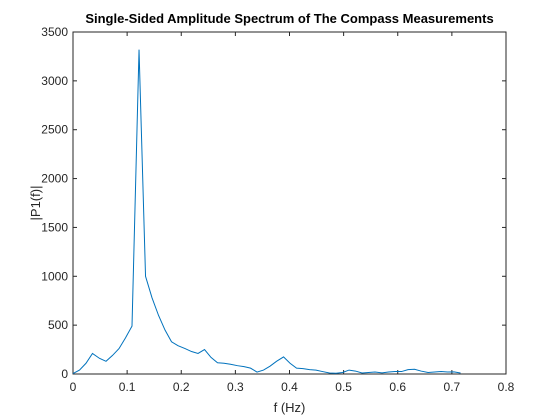 Image resolution: width=560 pixels, height=420 pixels. What do you see at coordinates (343, 387) in the screenshot?
I see `x-tick-label: 0.5` at bounding box center [343, 387].